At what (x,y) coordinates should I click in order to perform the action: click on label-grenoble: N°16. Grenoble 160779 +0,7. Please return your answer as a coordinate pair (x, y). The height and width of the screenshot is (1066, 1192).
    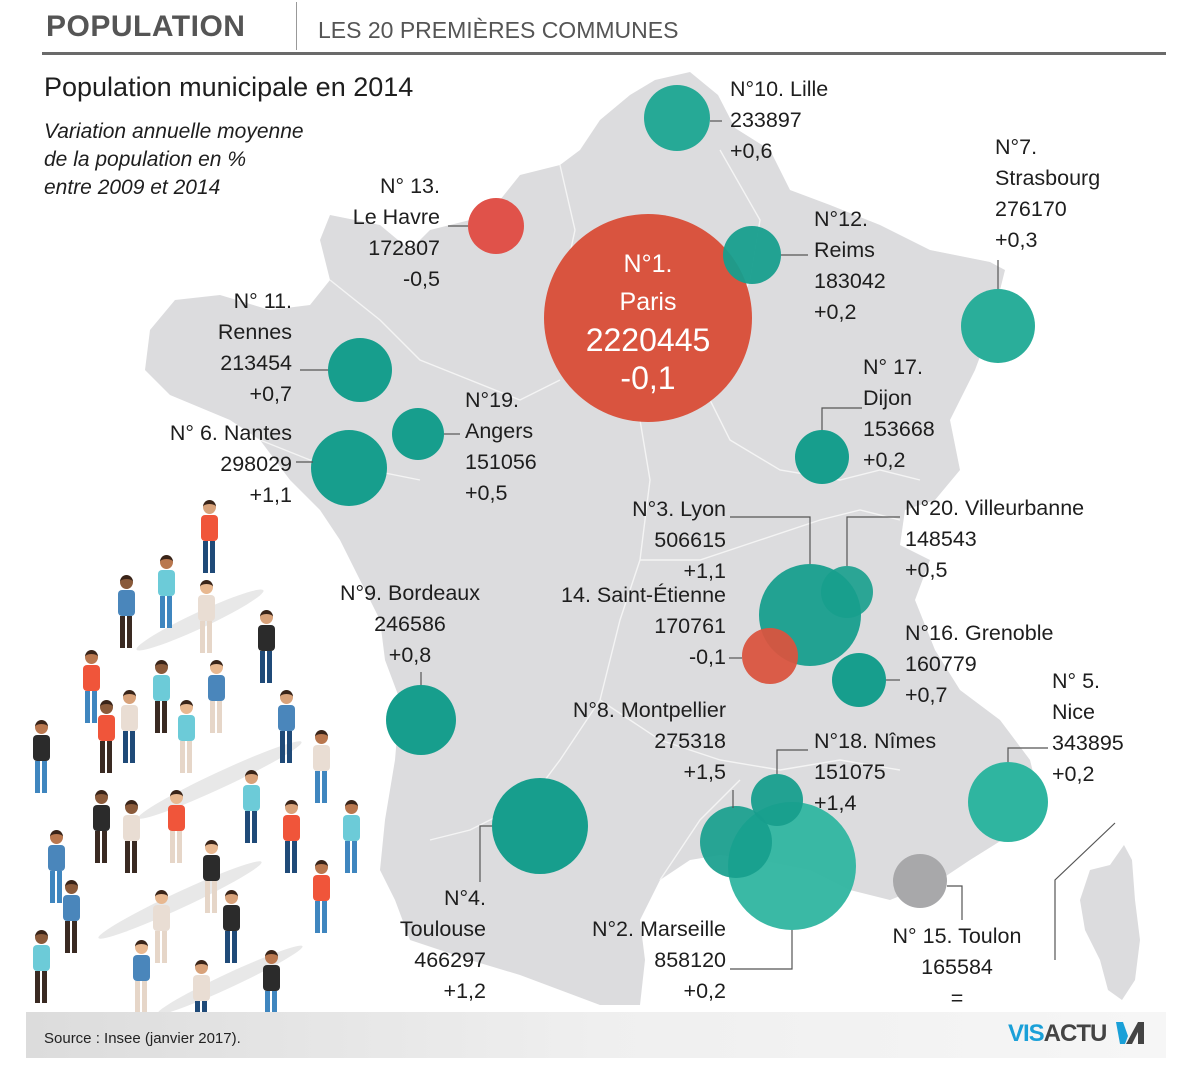
    Looking at the image, I should click on (979, 664).